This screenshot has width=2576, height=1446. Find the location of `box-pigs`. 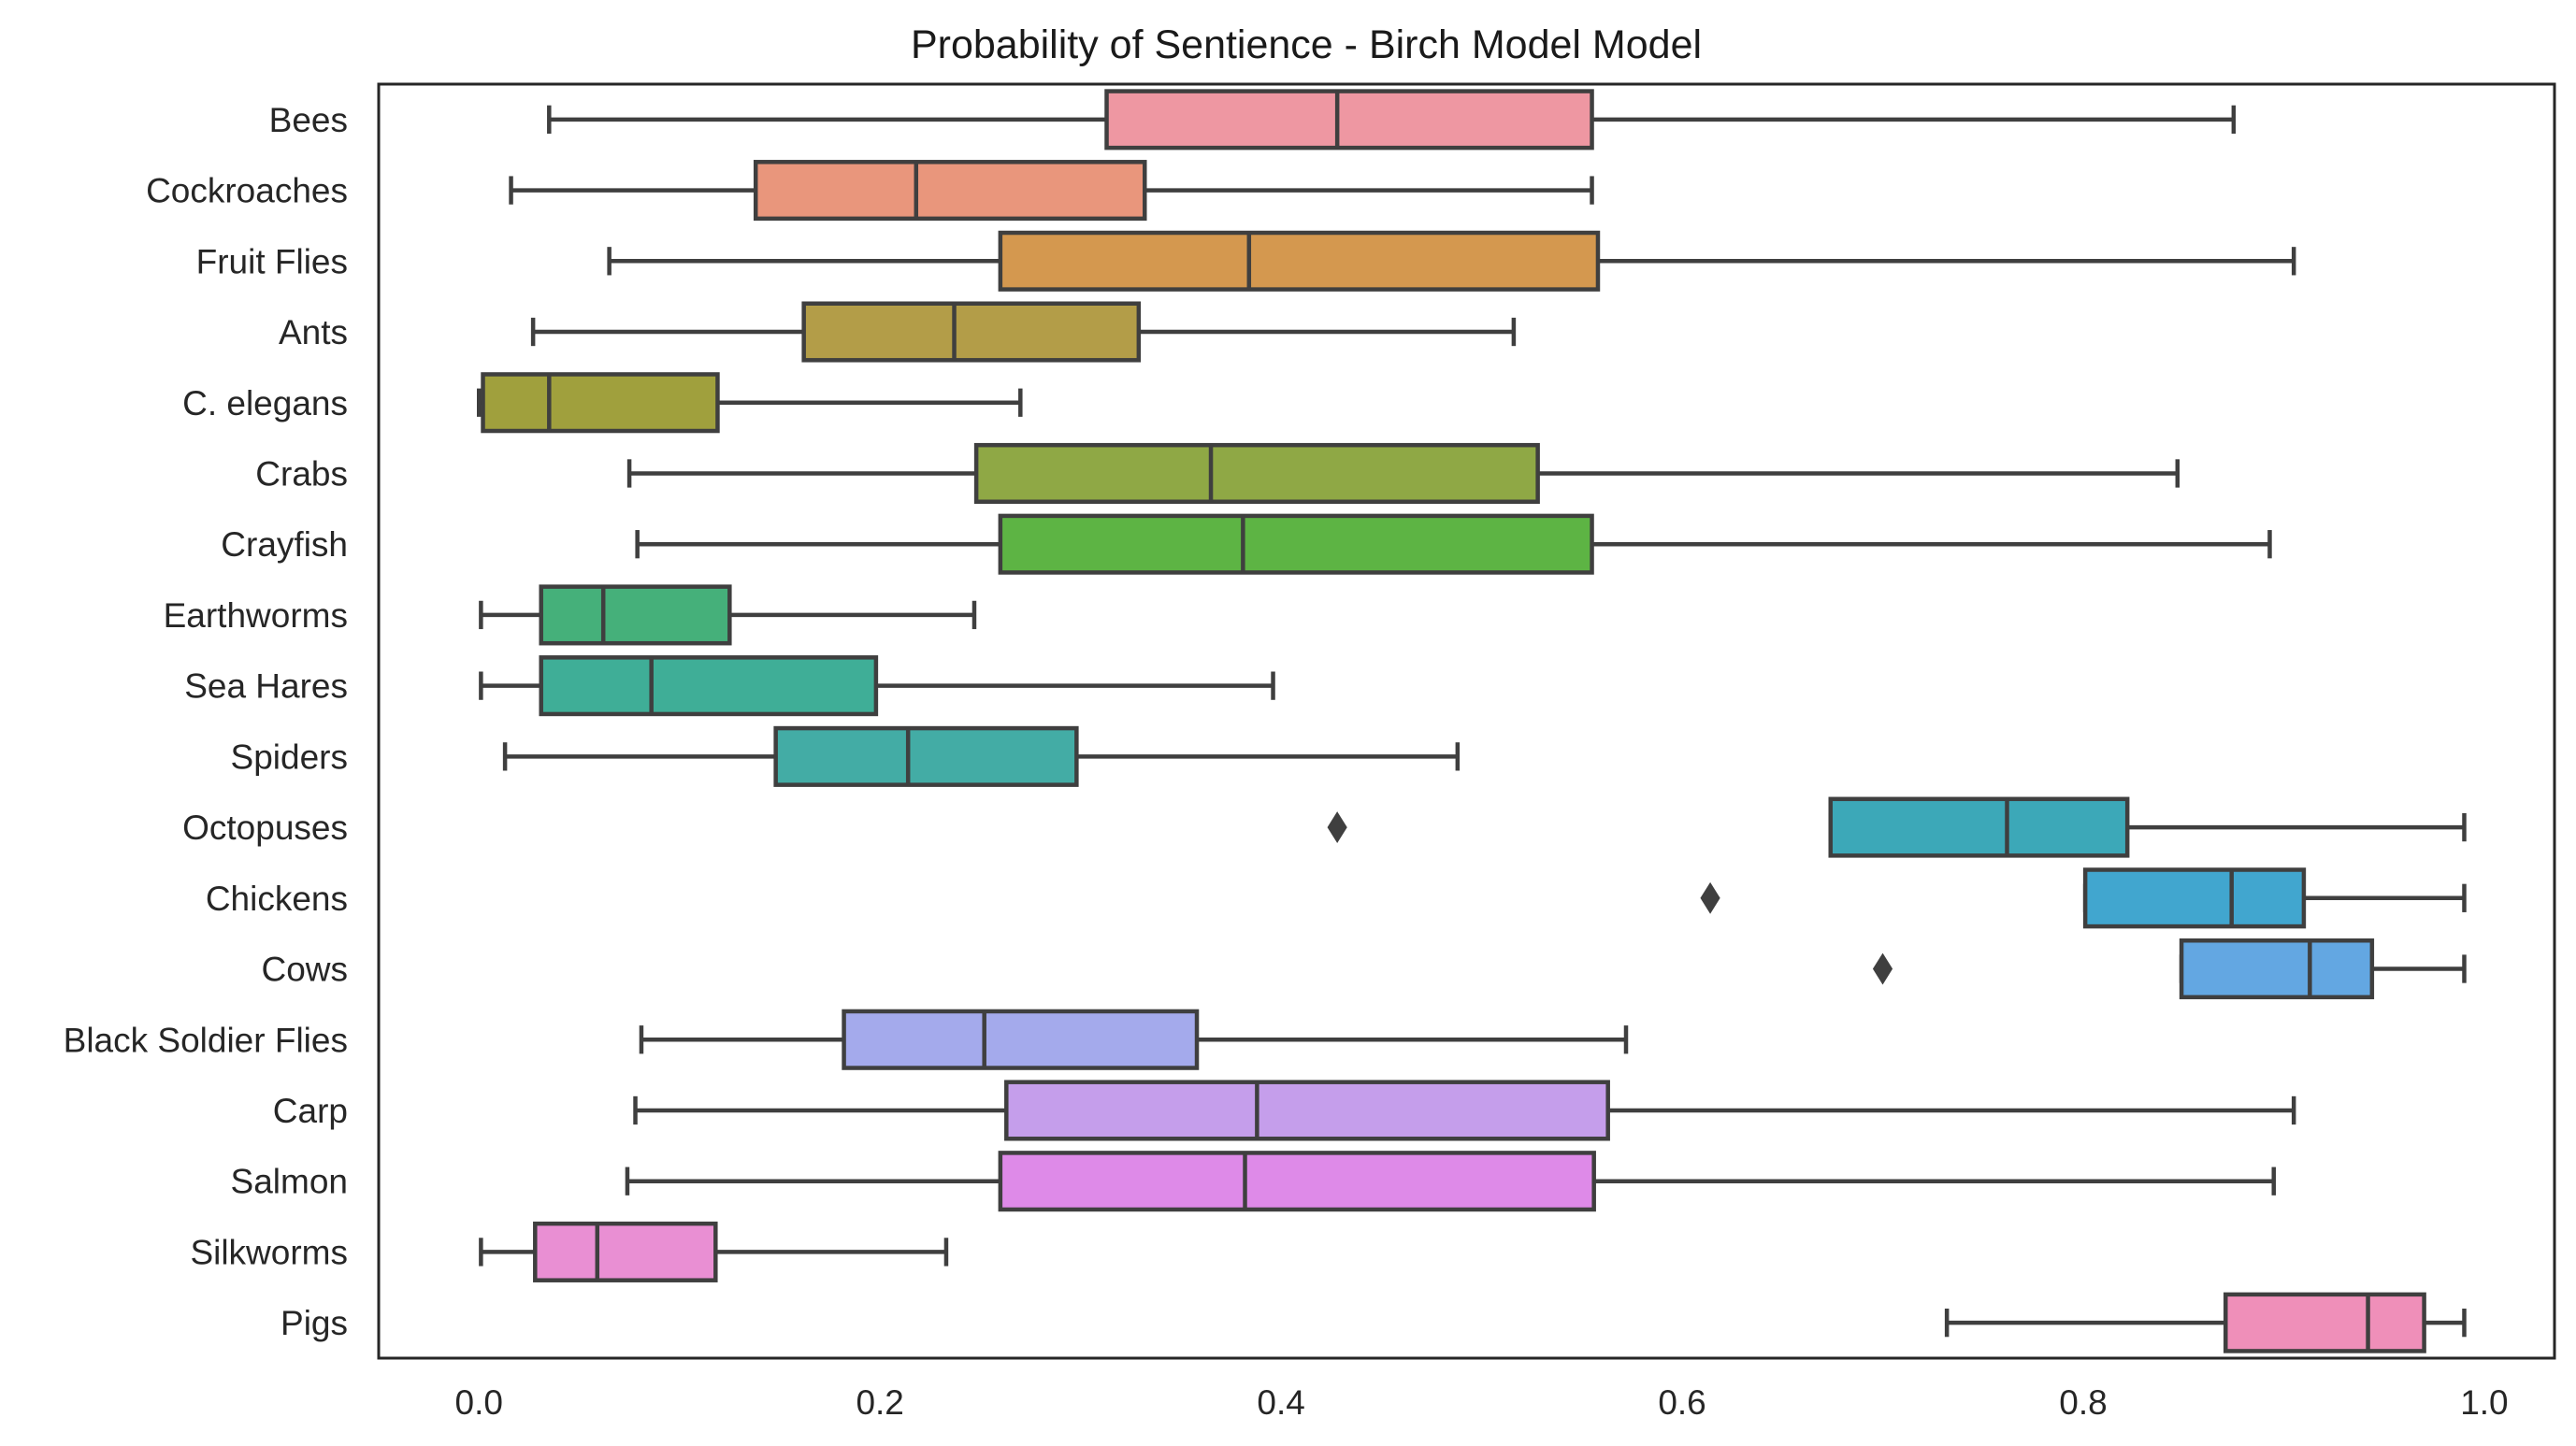

box-pigs is located at coordinates (2206, 1323).